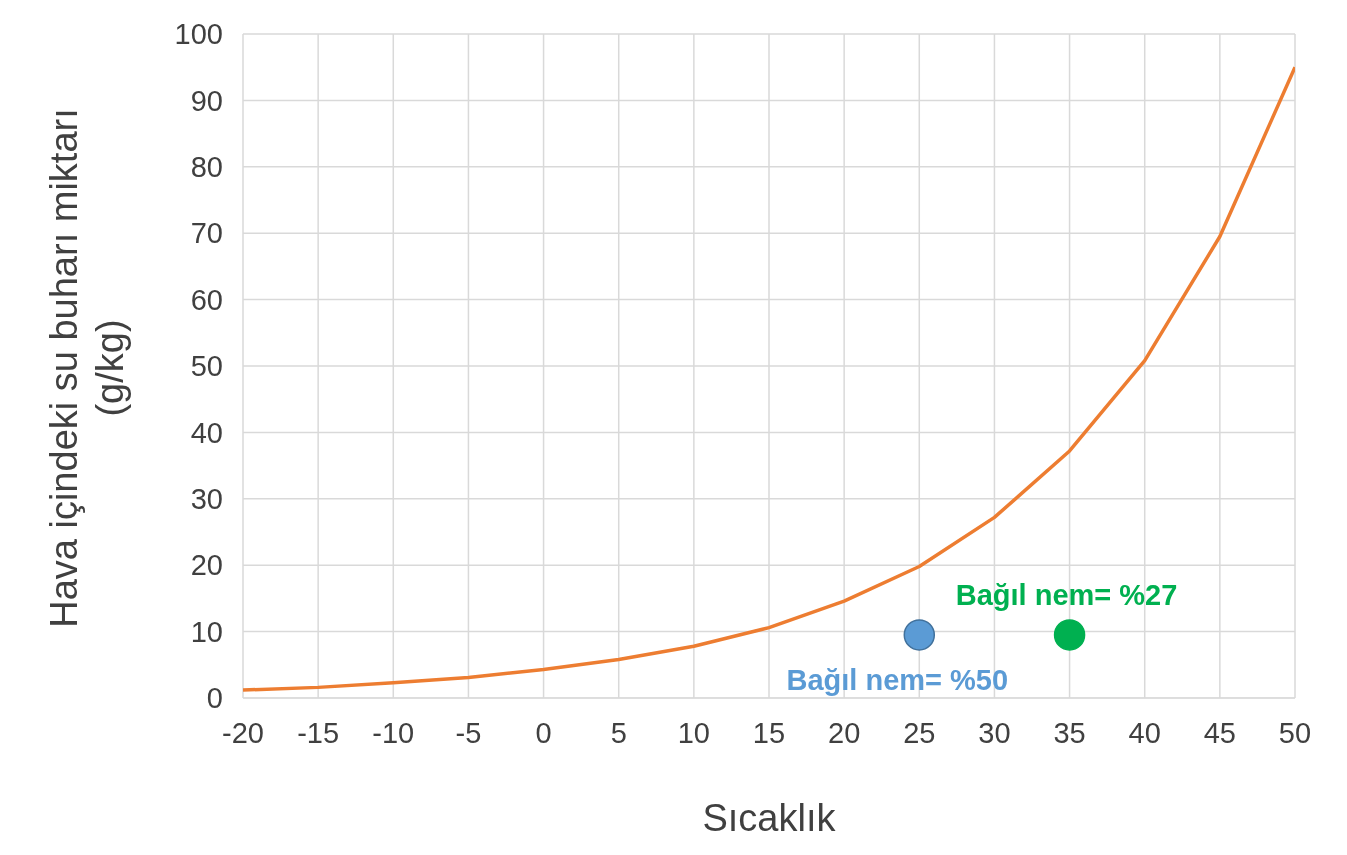  What do you see at coordinates (206, 631) in the screenshot?
I see `y-tick-label: 10` at bounding box center [206, 631].